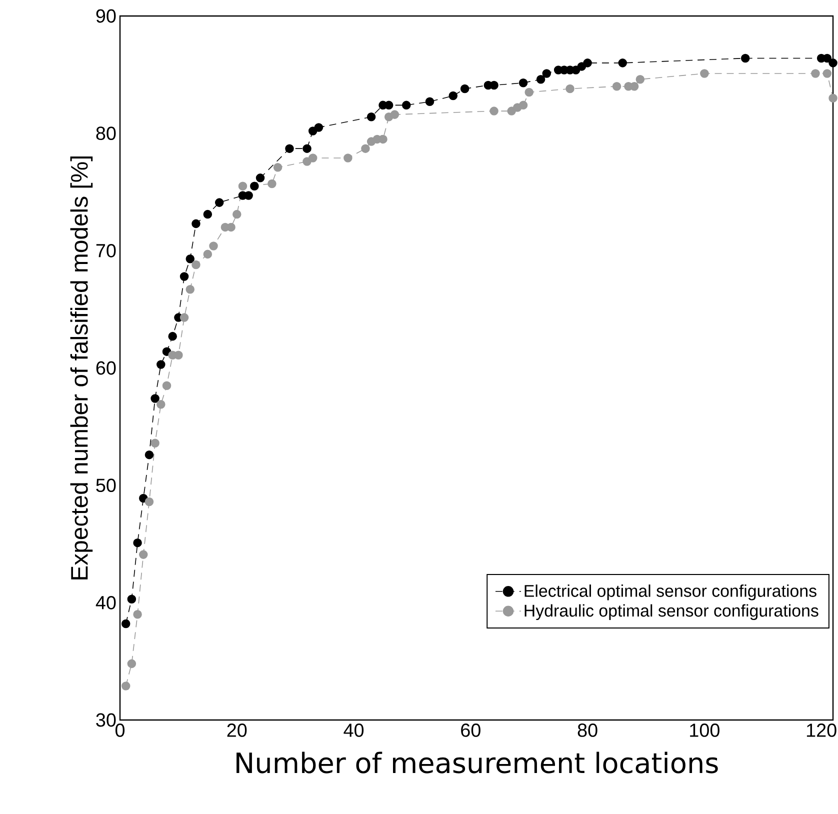 This screenshot has width=838, height=814. What do you see at coordinates (106, 133) in the screenshot?
I see `y-tick-label: 80` at bounding box center [106, 133].